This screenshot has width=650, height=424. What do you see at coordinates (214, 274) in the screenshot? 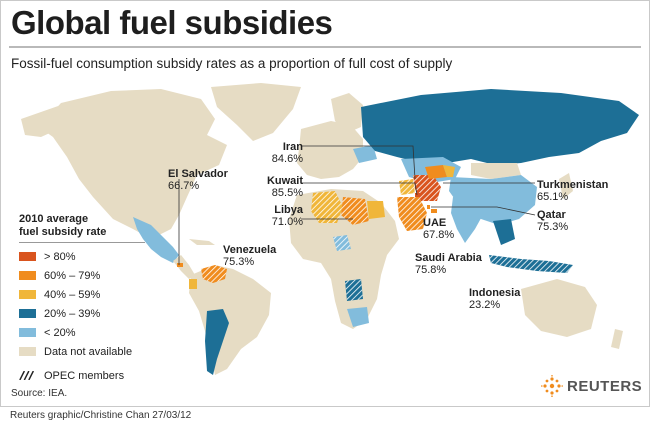
I see `venezuela-opec-hatch` at bounding box center [214, 274].